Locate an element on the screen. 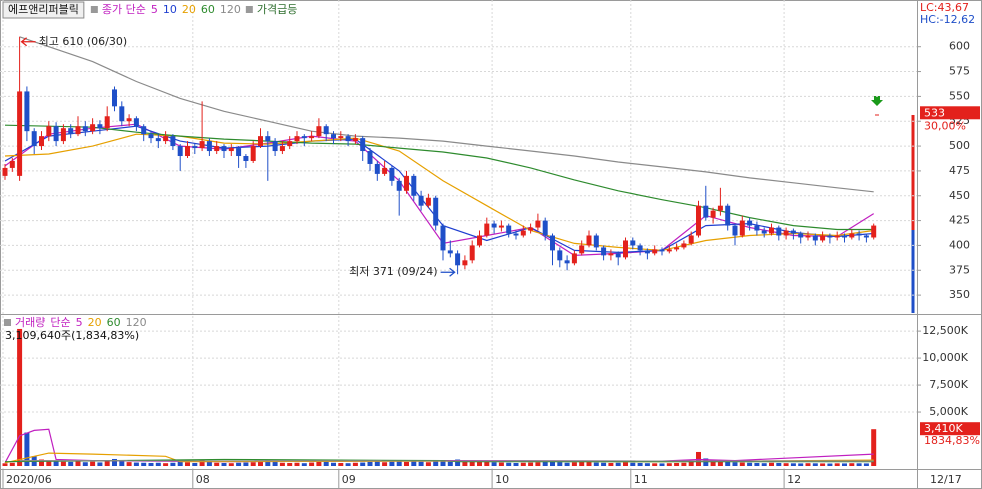 The image size is (982, 489). x-tick-label: 12 is located at coordinates (794, 479).